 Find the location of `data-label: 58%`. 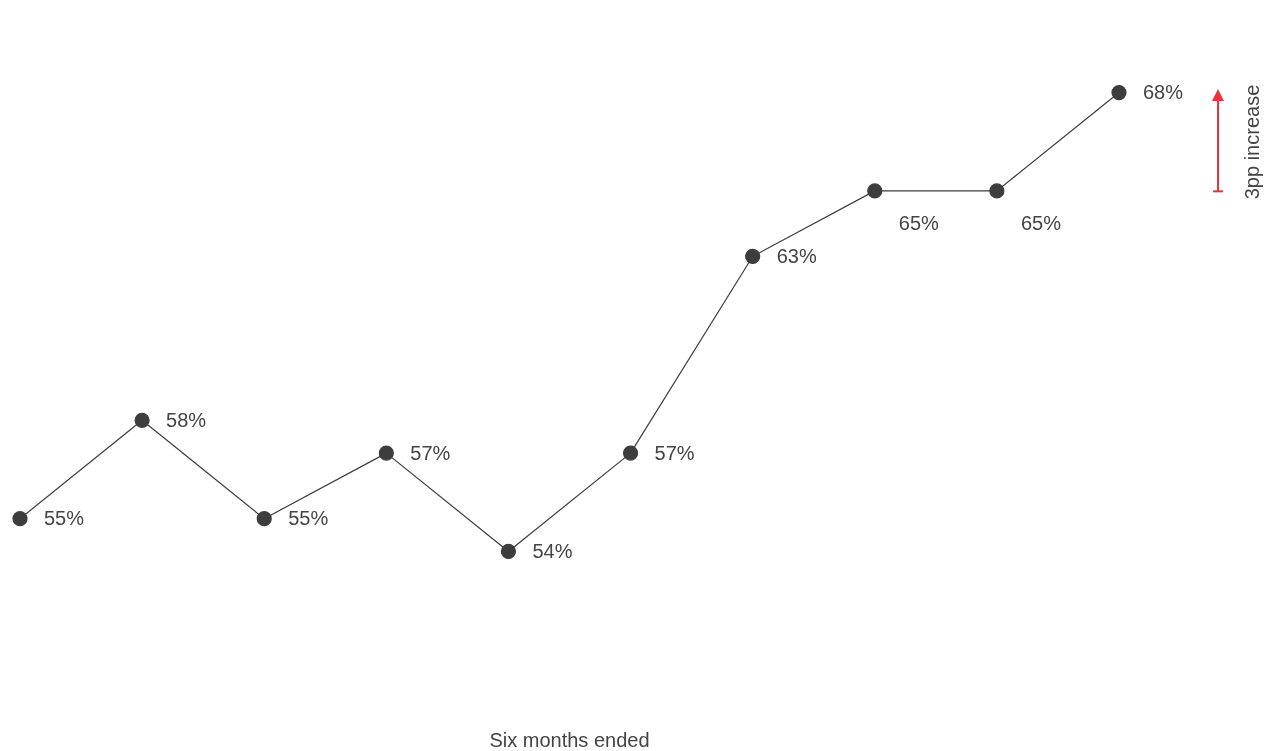

data-label: 58% is located at coordinates (186, 419).